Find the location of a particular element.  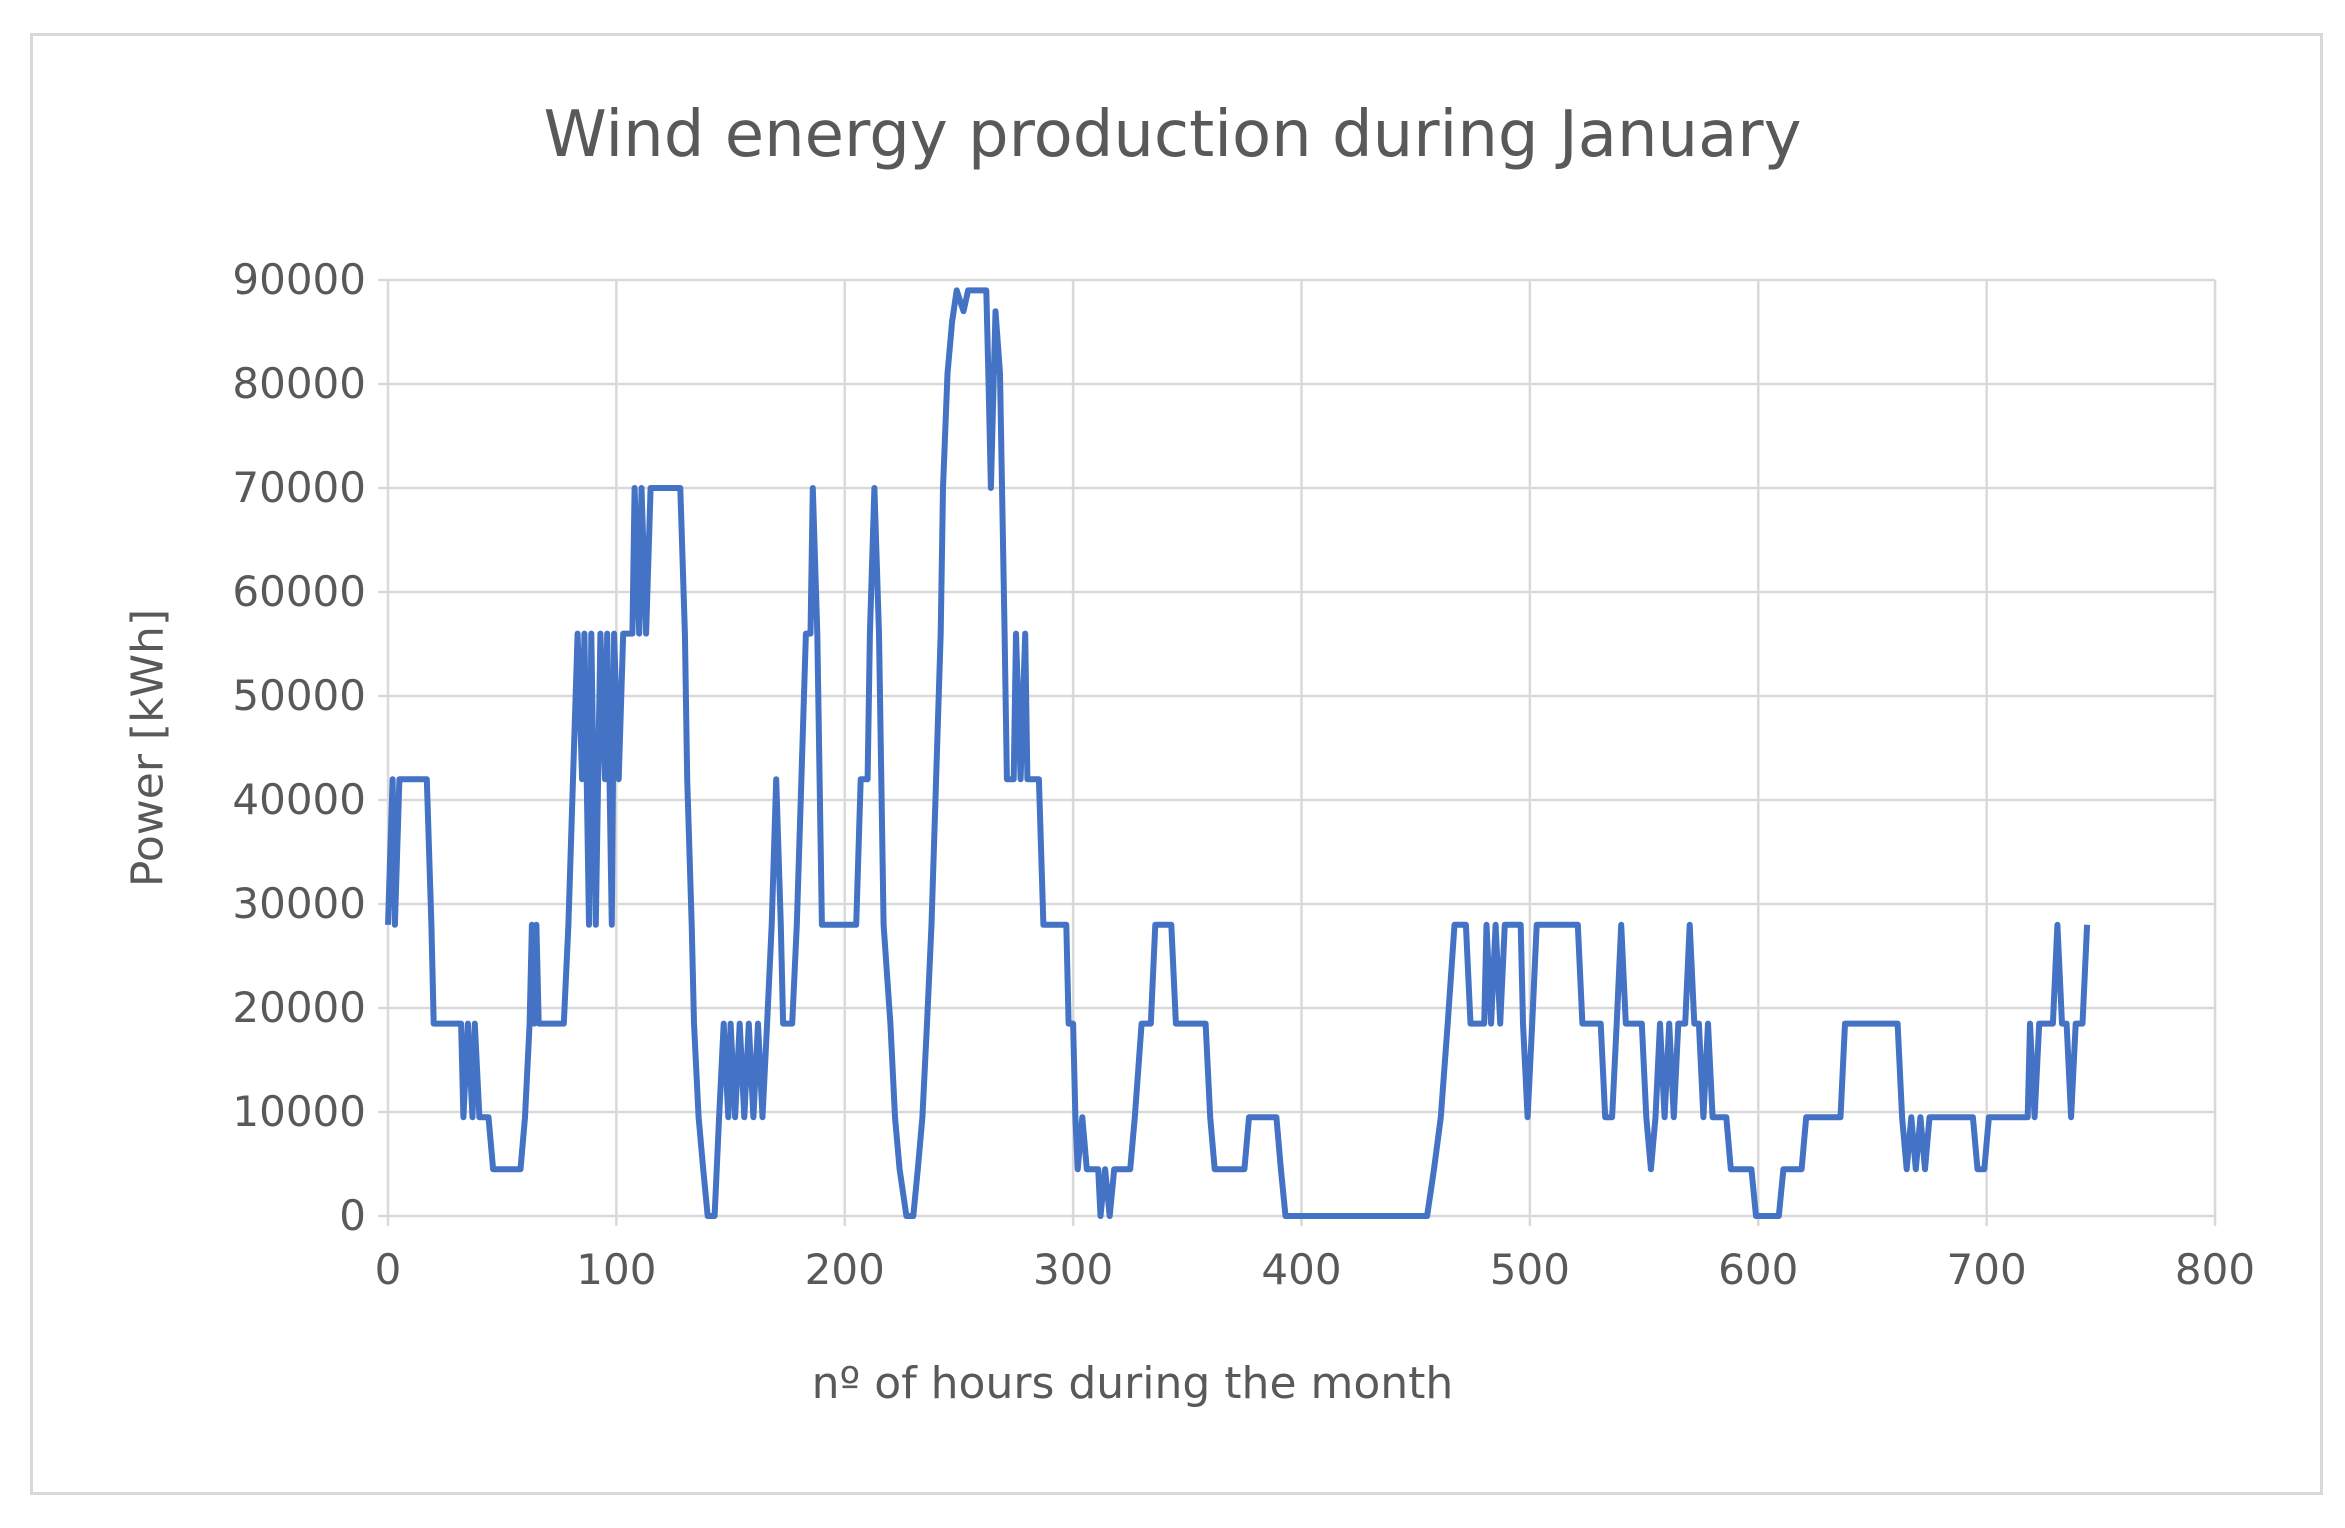

x-tick-label: 600 is located at coordinates (1758, 1269).